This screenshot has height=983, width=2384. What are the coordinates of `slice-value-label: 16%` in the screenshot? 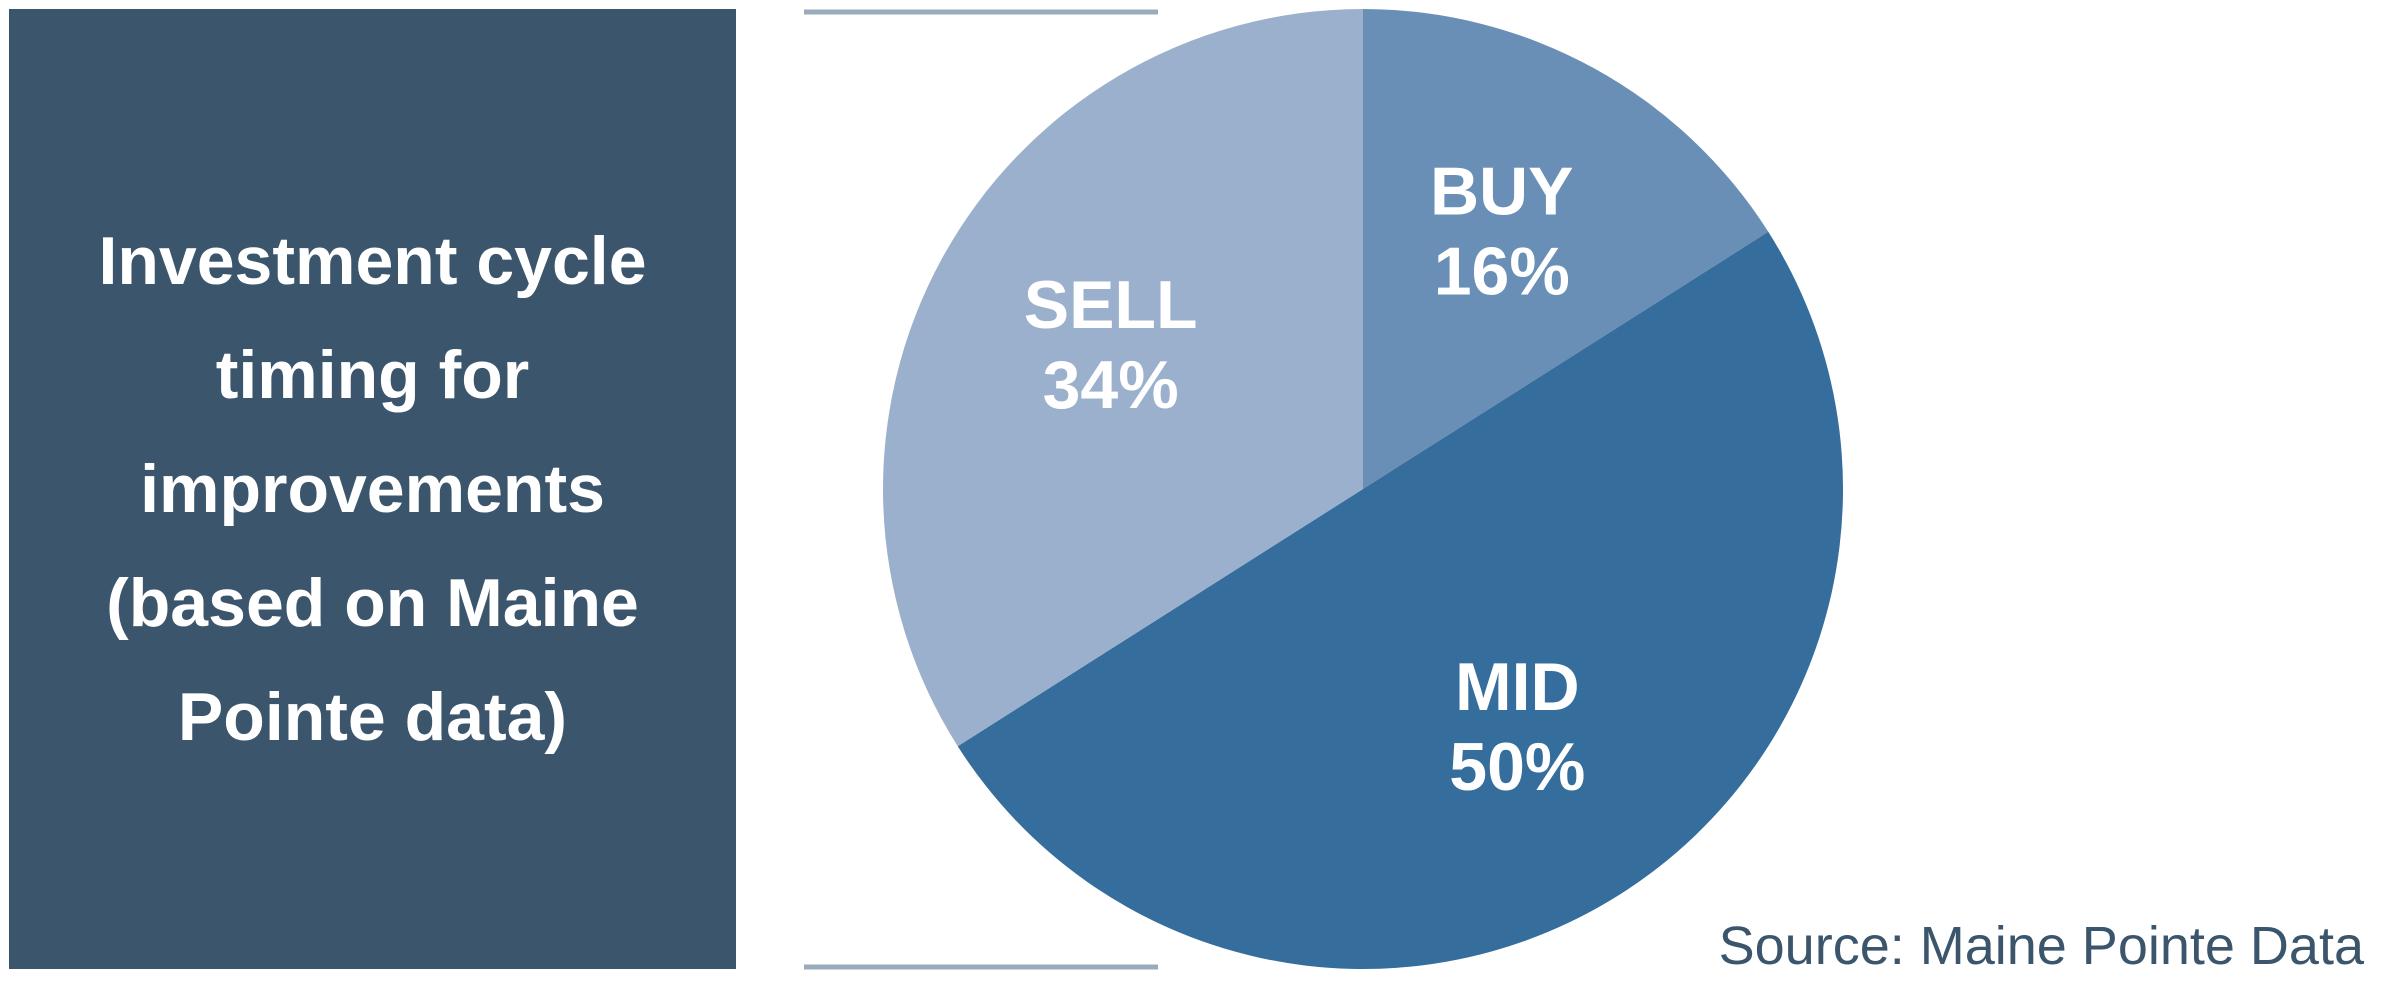 It's located at (1502, 272).